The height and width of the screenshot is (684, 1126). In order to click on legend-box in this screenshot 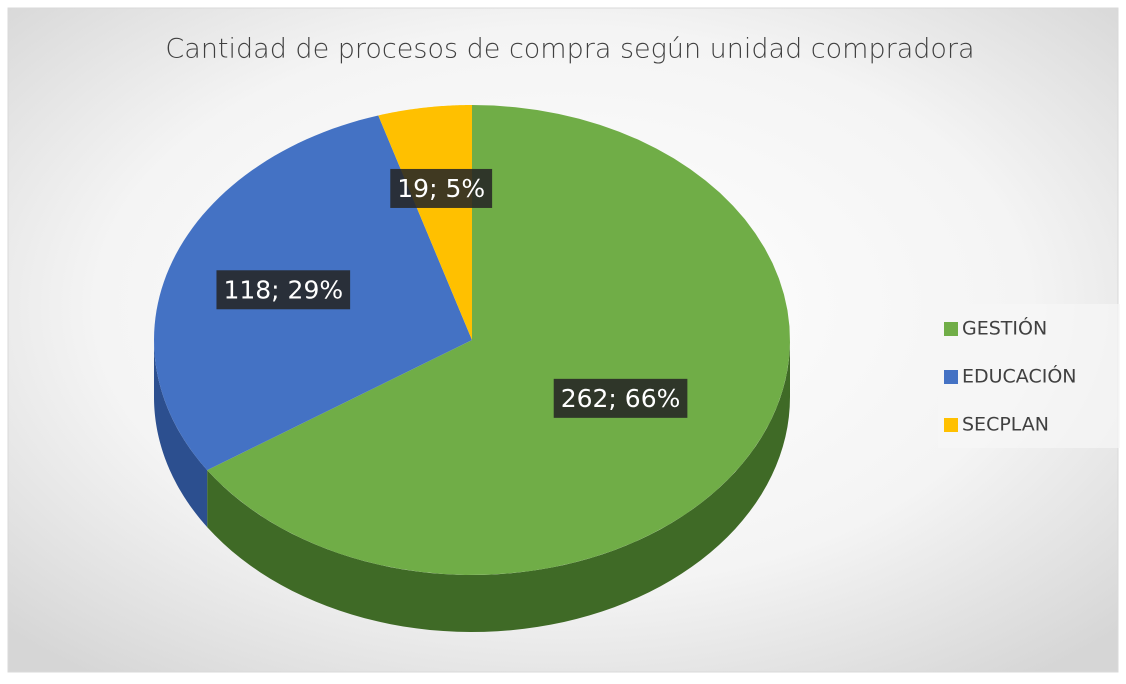, I will do `click(1029, 376)`.